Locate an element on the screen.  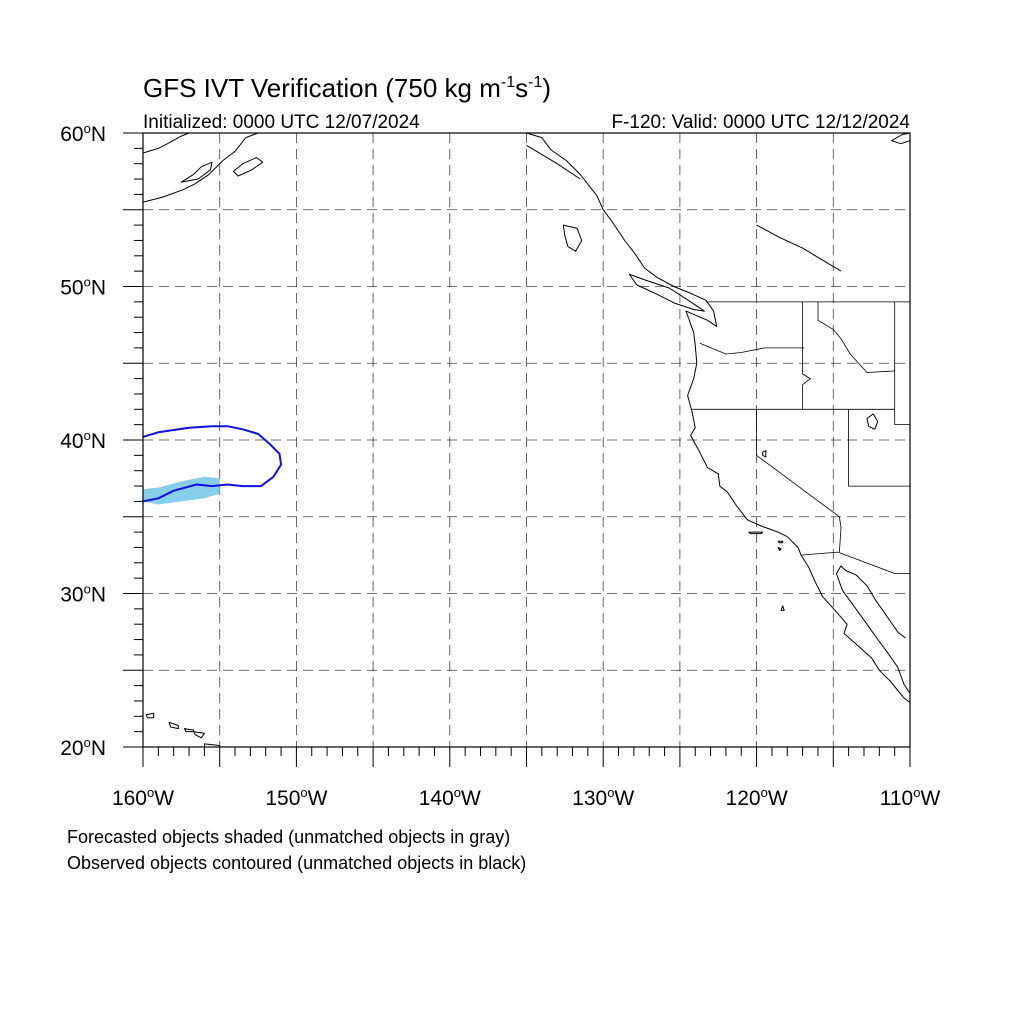
observed-object-contour is located at coordinates (213, 464).